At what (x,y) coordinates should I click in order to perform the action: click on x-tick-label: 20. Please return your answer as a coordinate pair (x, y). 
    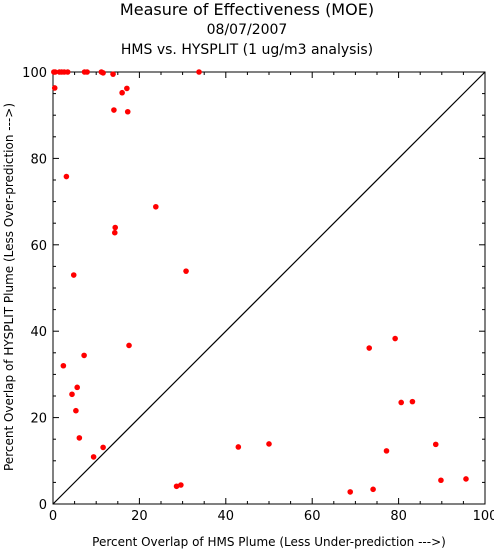
    Looking at the image, I should click on (139, 516).